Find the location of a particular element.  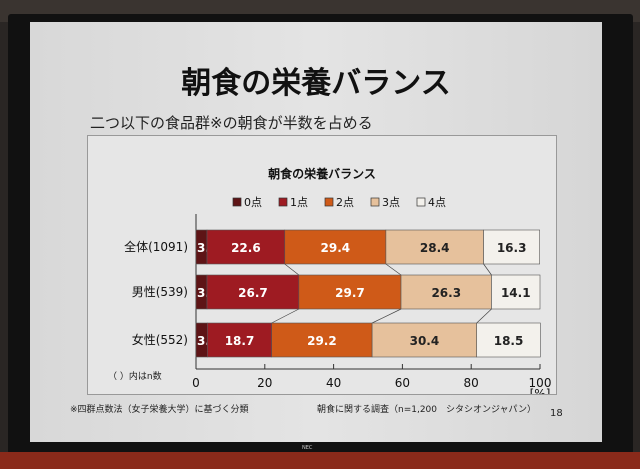

x-tick-label: 60 is located at coordinates (402, 383).